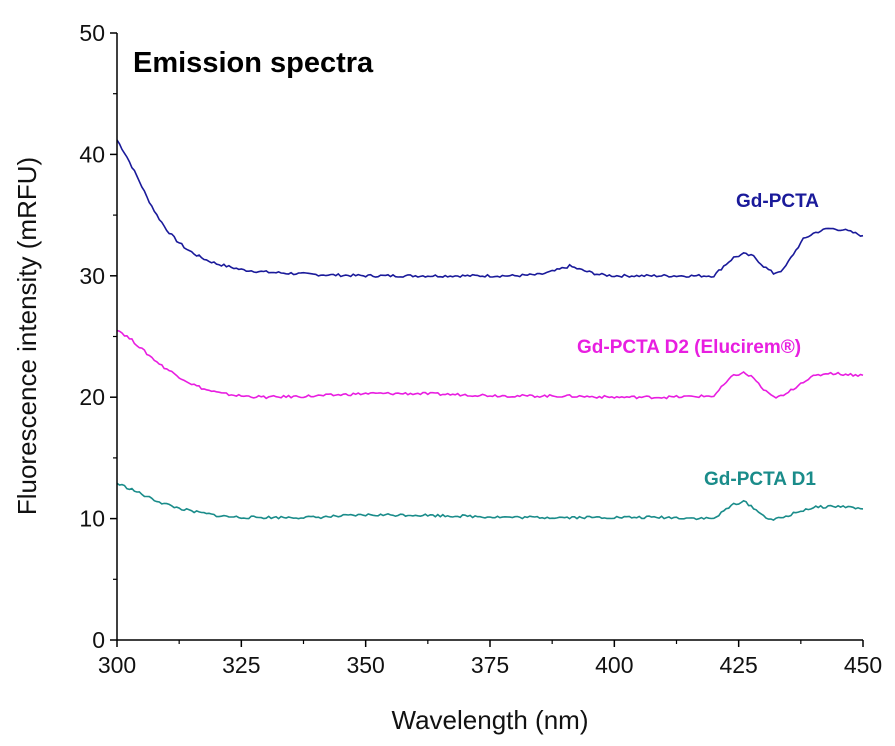  Describe the element at coordinates (689, 347) in the screenshot. I see `series-label-gd-pcta-d2: Gd-PCTA D2 (Elucirem®)` at that location.